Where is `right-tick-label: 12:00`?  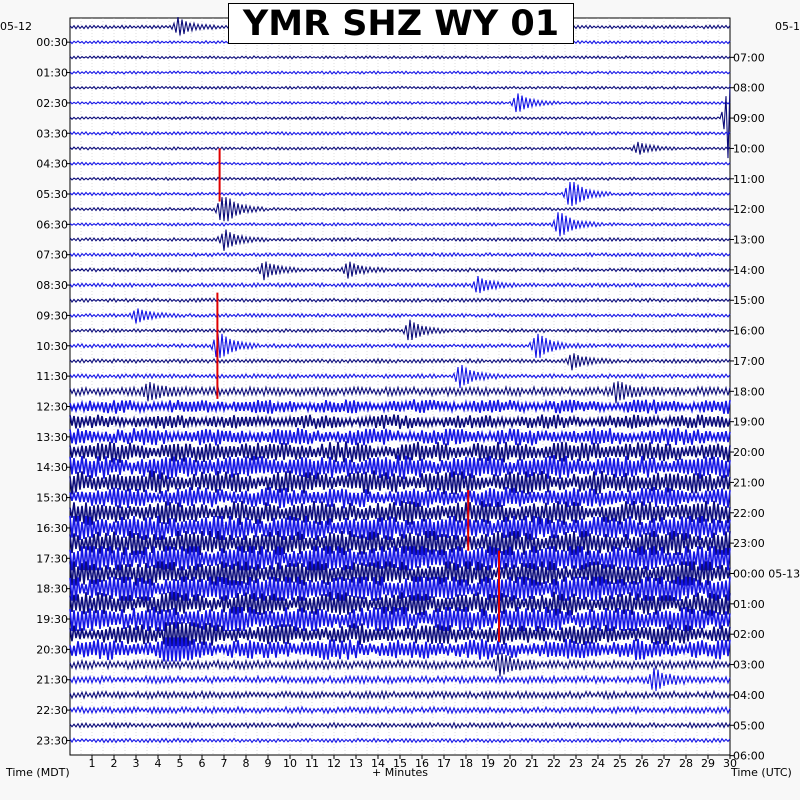 right-tick-label: 12:00 is located at coordinates (749, 209).